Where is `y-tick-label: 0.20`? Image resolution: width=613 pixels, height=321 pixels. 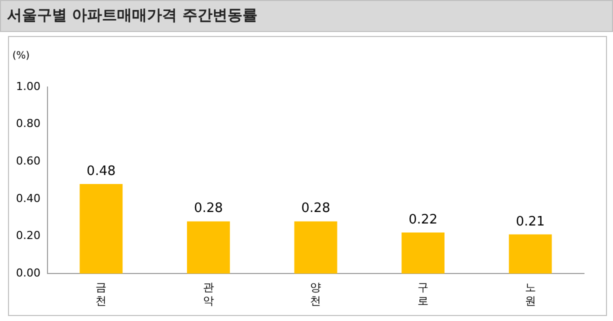
y-tick-label: 0.20 is located at coordinates (28, 235).